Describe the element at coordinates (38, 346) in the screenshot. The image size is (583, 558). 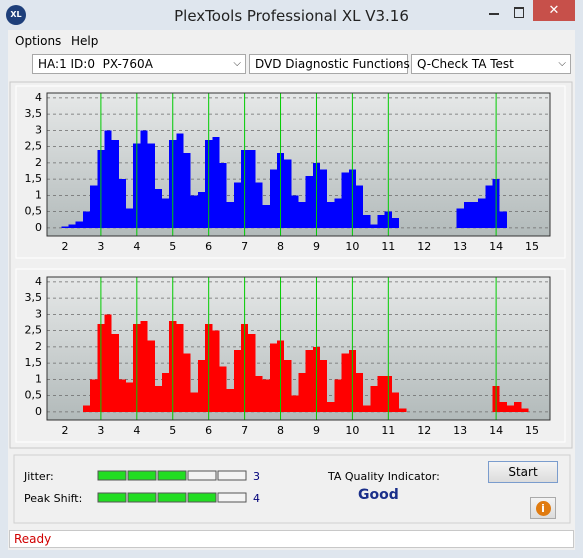
I see `y-tick-label: 2` at that location.